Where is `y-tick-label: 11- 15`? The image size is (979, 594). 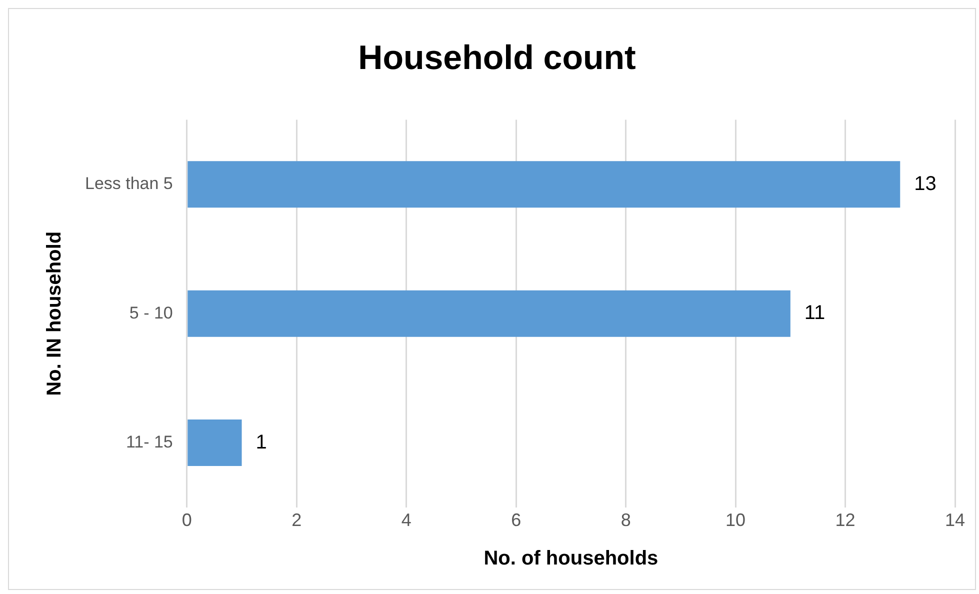
y-tick-label: 11- 15 is located at coordinates (149, 442).